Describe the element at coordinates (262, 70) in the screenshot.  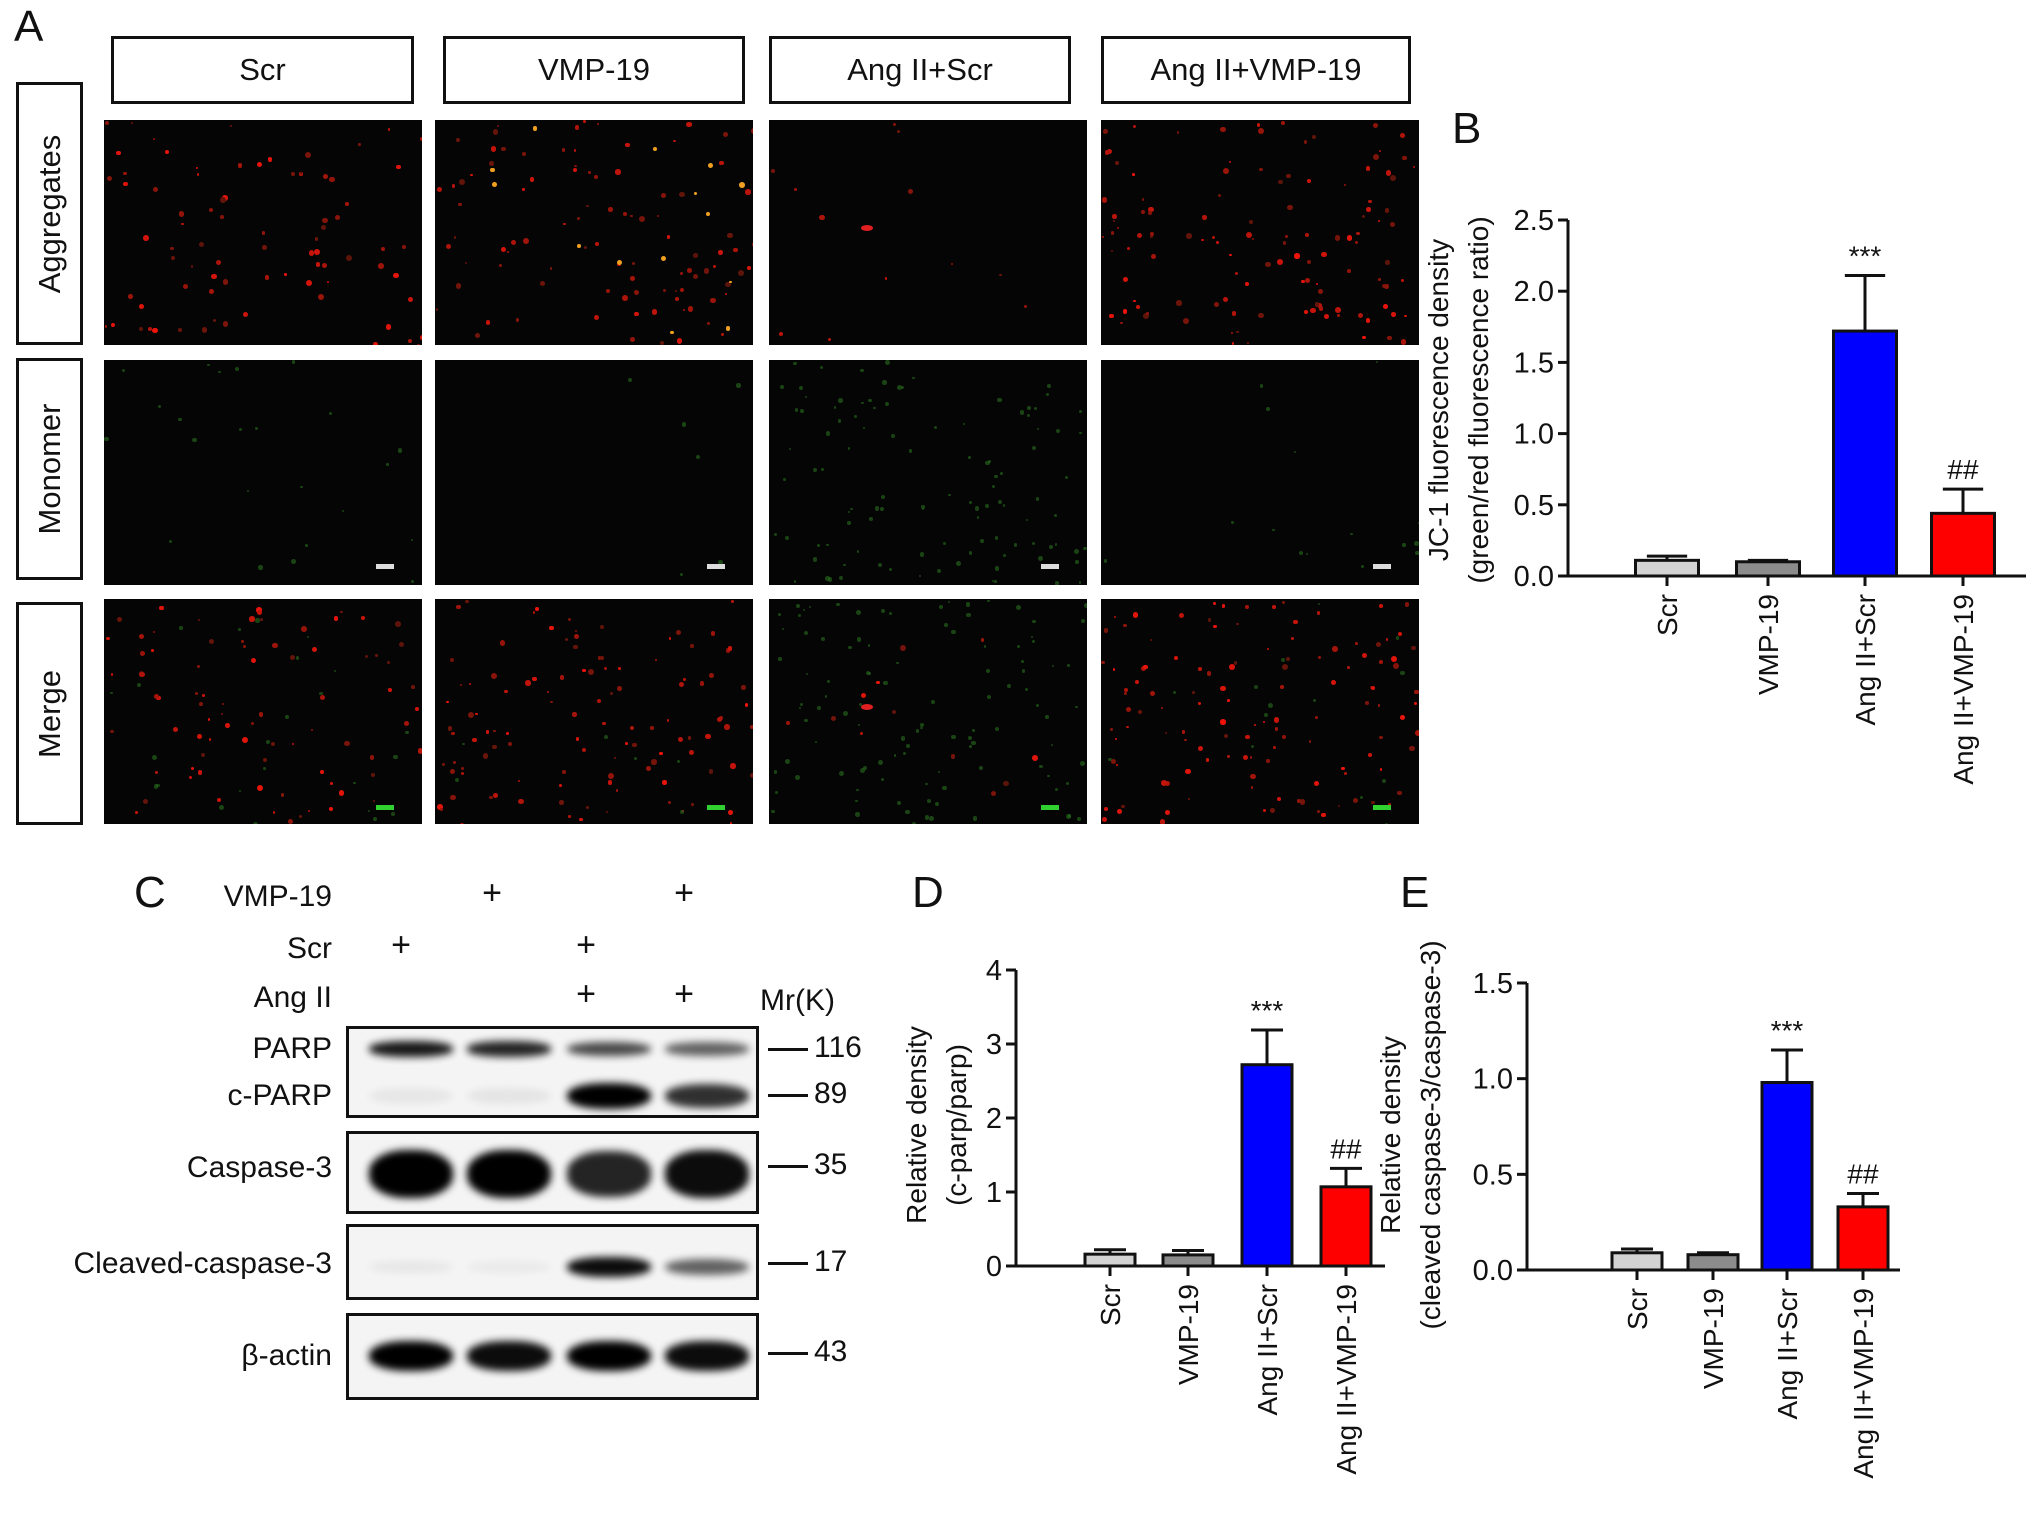
I see `column-header-scr: Scr` at that location.